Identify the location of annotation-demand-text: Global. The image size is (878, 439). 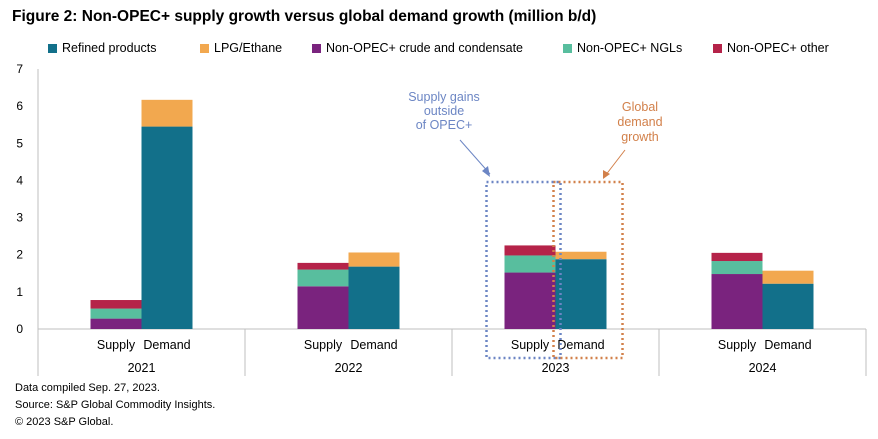
(640, 107).